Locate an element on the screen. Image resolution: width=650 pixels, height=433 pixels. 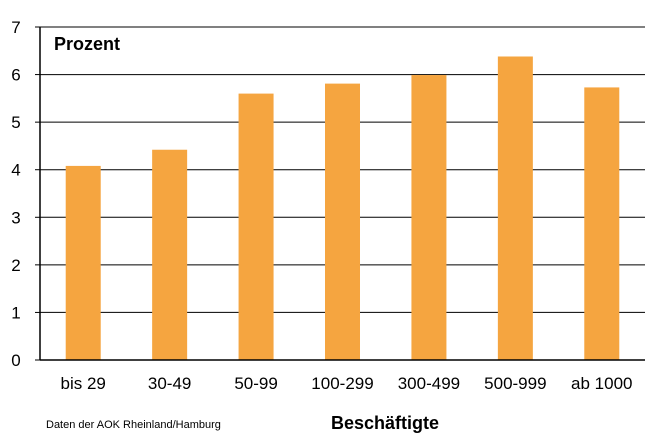
y-tick-label: 3 is located at coordinates (15, 217).